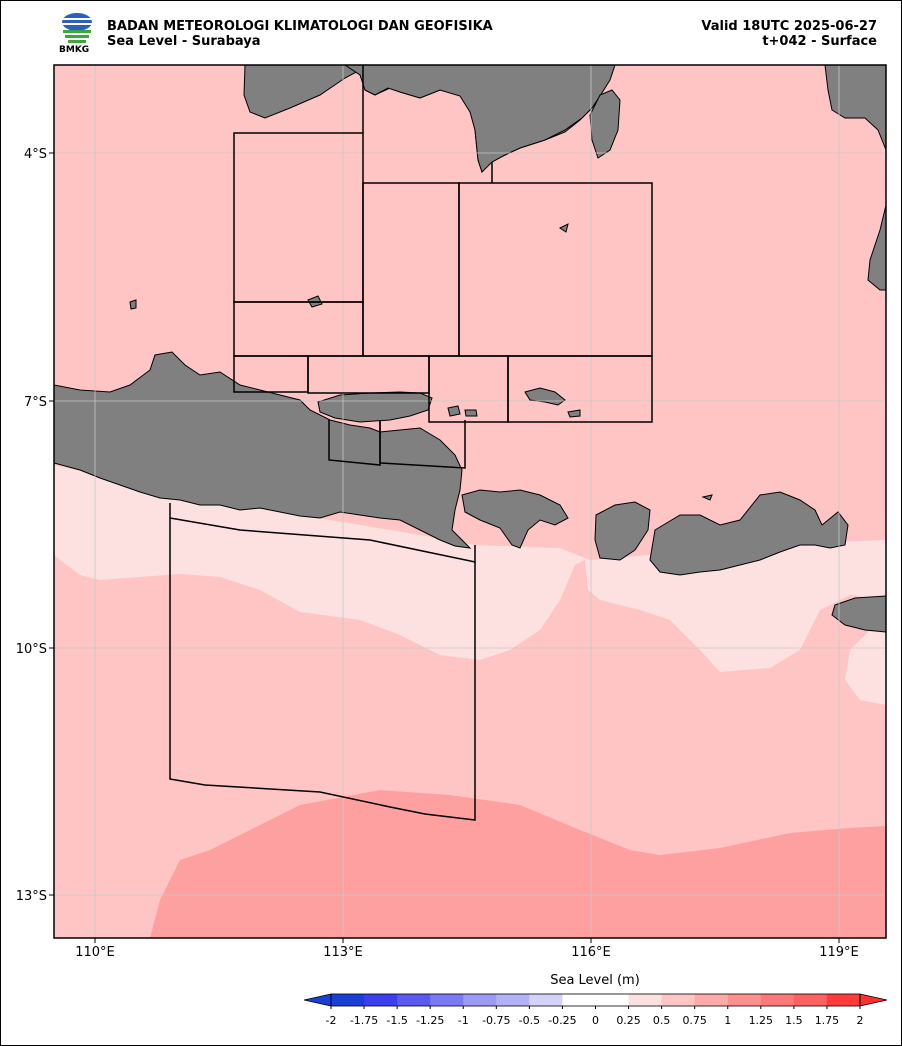 The height and width of the screenshot is (1046, 902). Describe the element at coordinates (480, 119) in the screenshot. I see `land-kalimantan-south` at that location.